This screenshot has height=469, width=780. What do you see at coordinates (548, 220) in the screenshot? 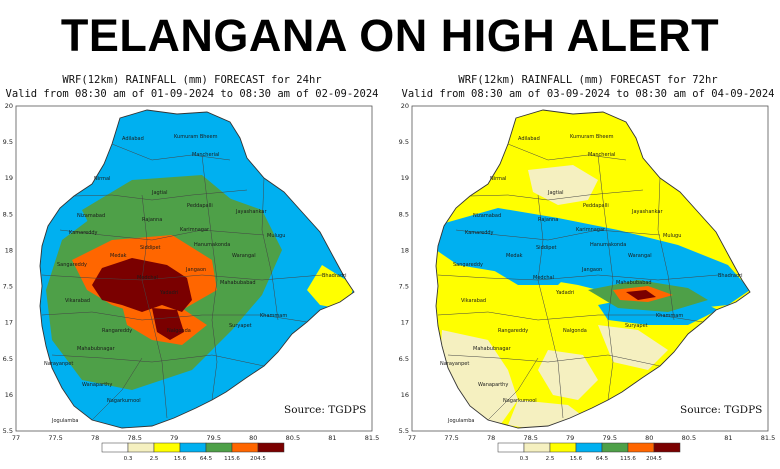
I see `district-label: Rajanna` at bounding box center [548, 220].